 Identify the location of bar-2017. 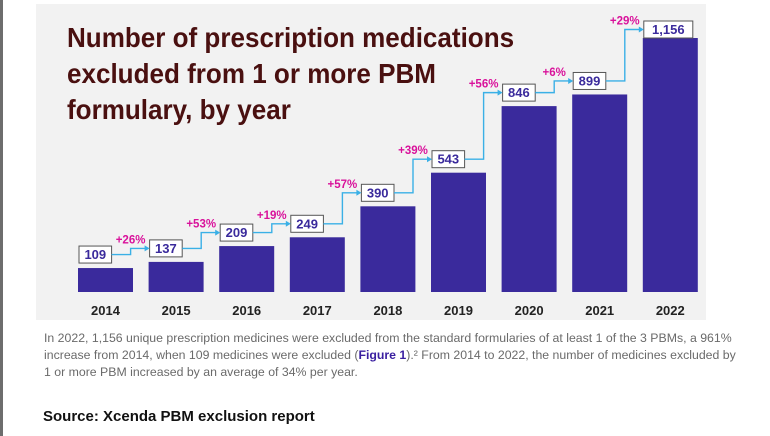
(317, 264).